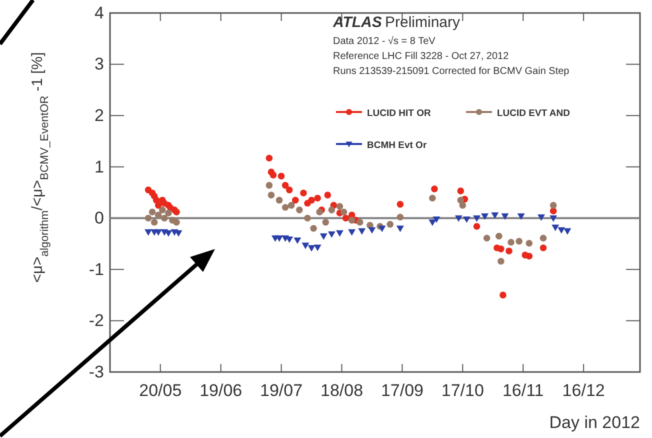 This screenshot has height=438, width=652. I want to click on x-tick-label: 19/06, so click(221, 390).